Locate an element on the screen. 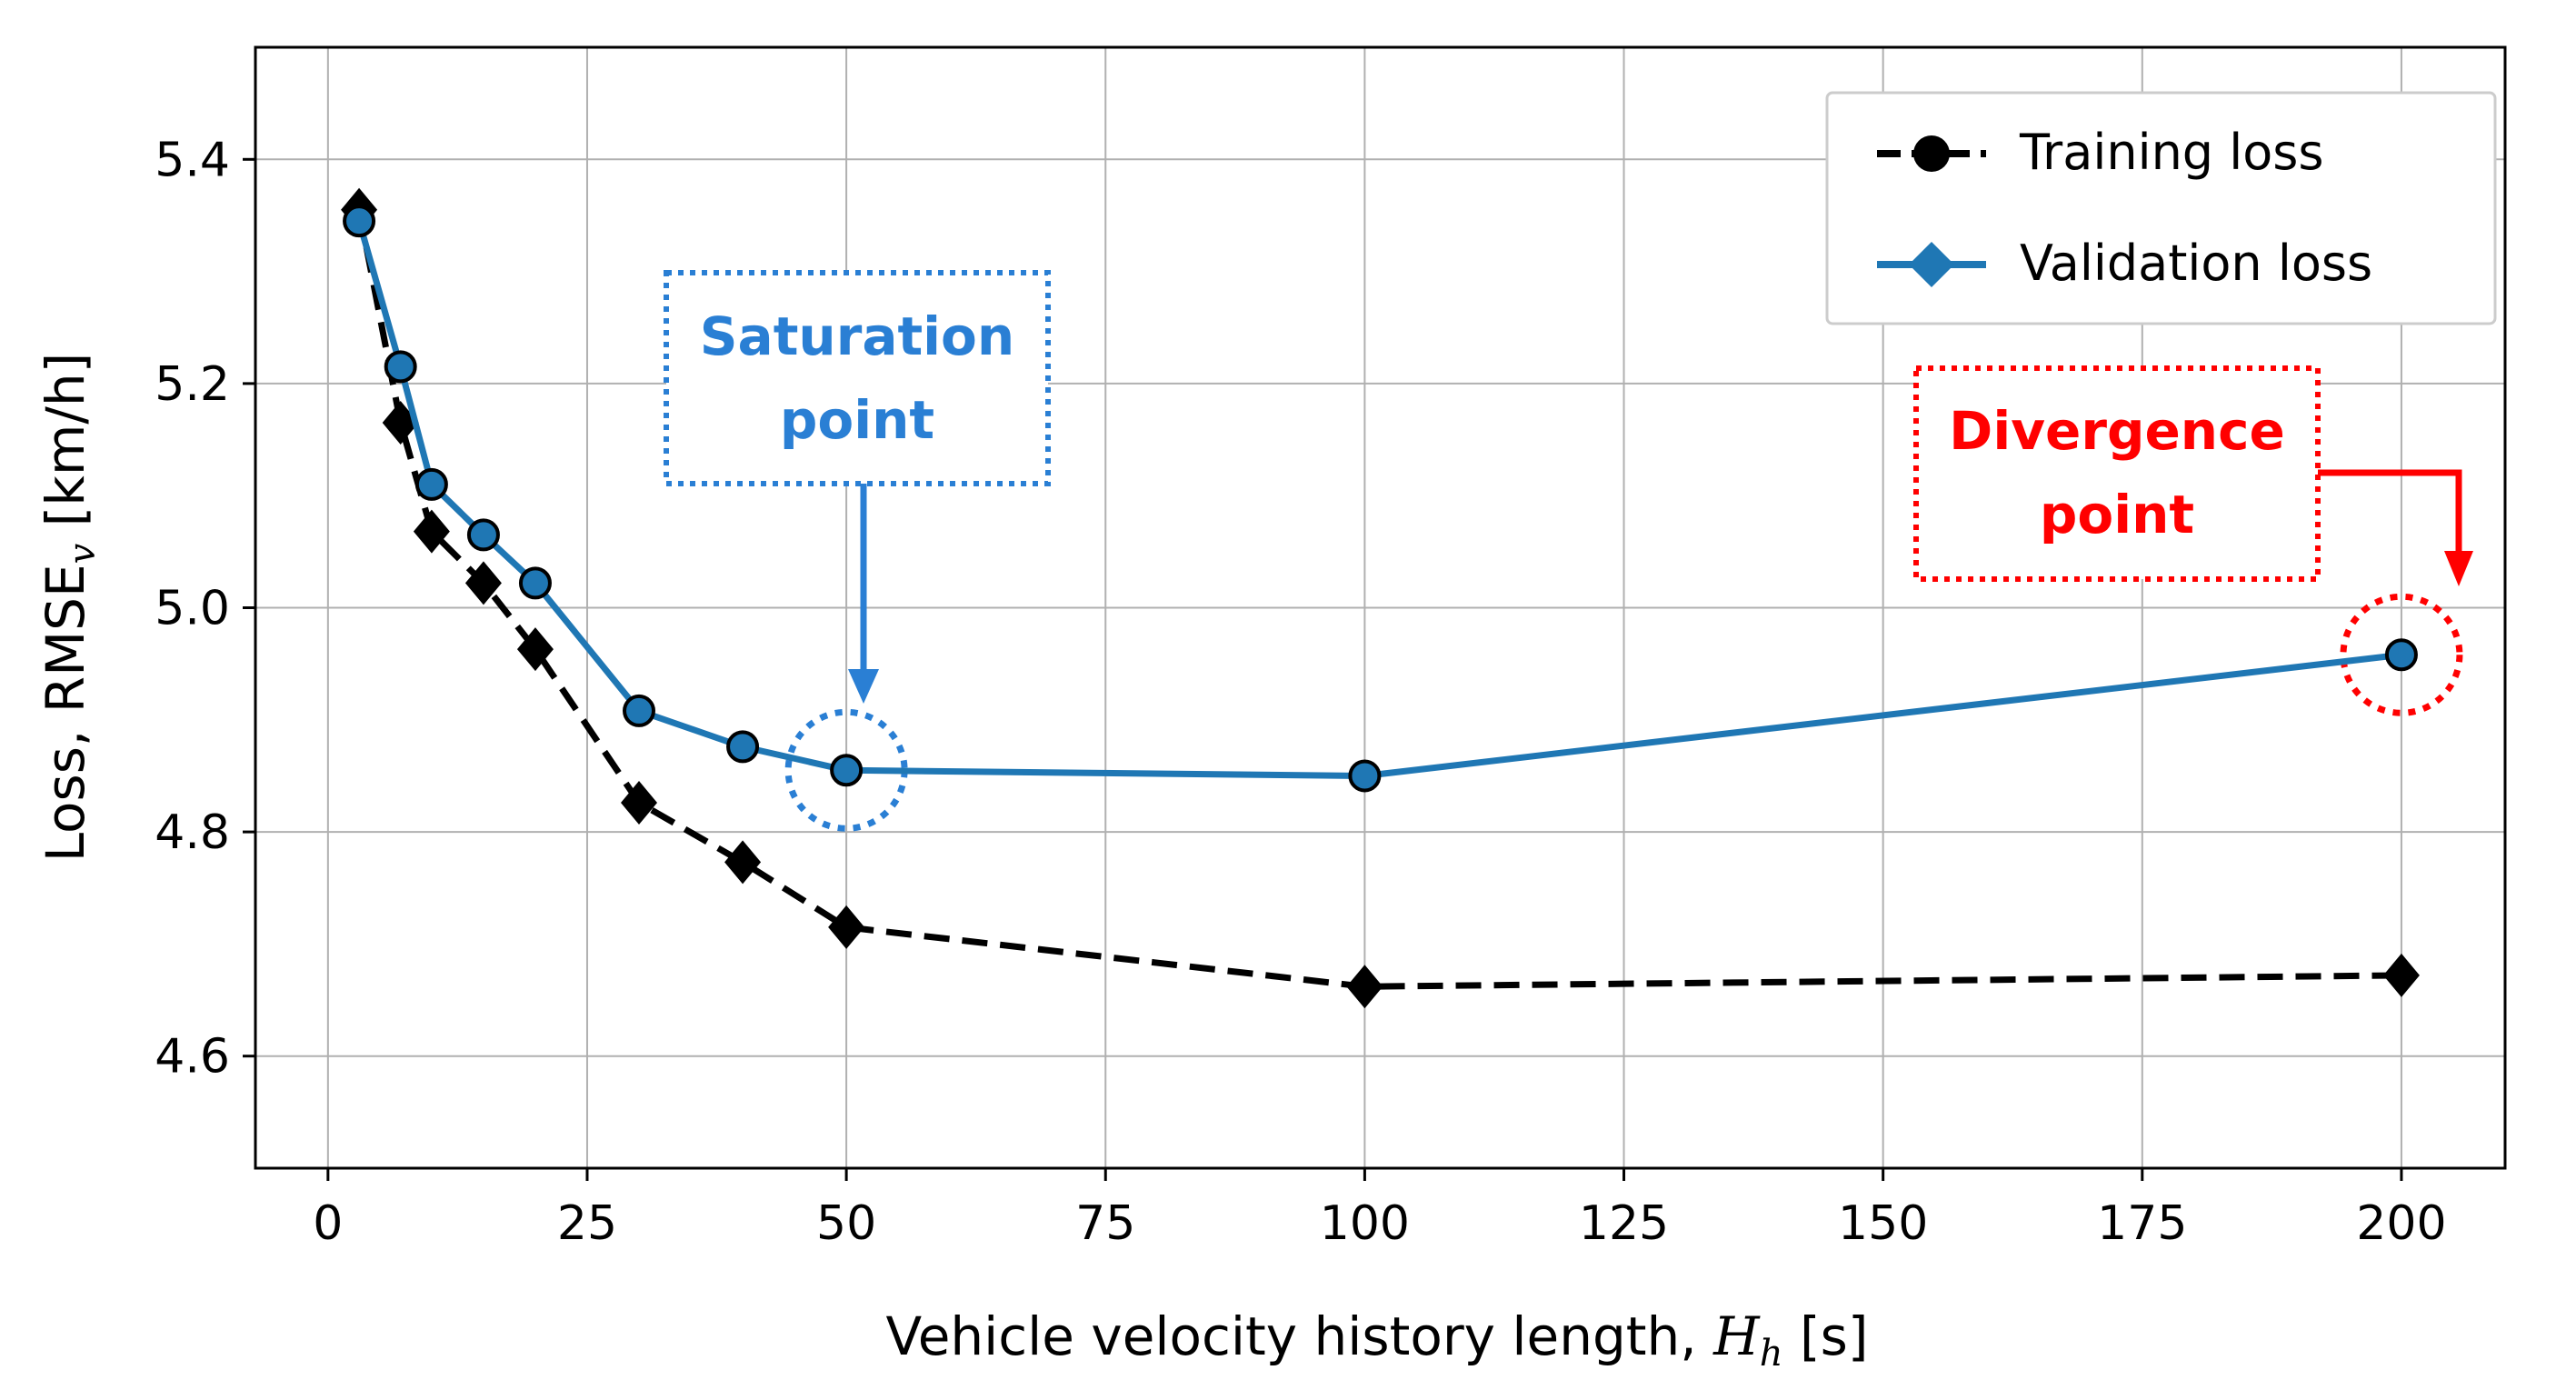  legend-box is located at coordinates (2161, 208).